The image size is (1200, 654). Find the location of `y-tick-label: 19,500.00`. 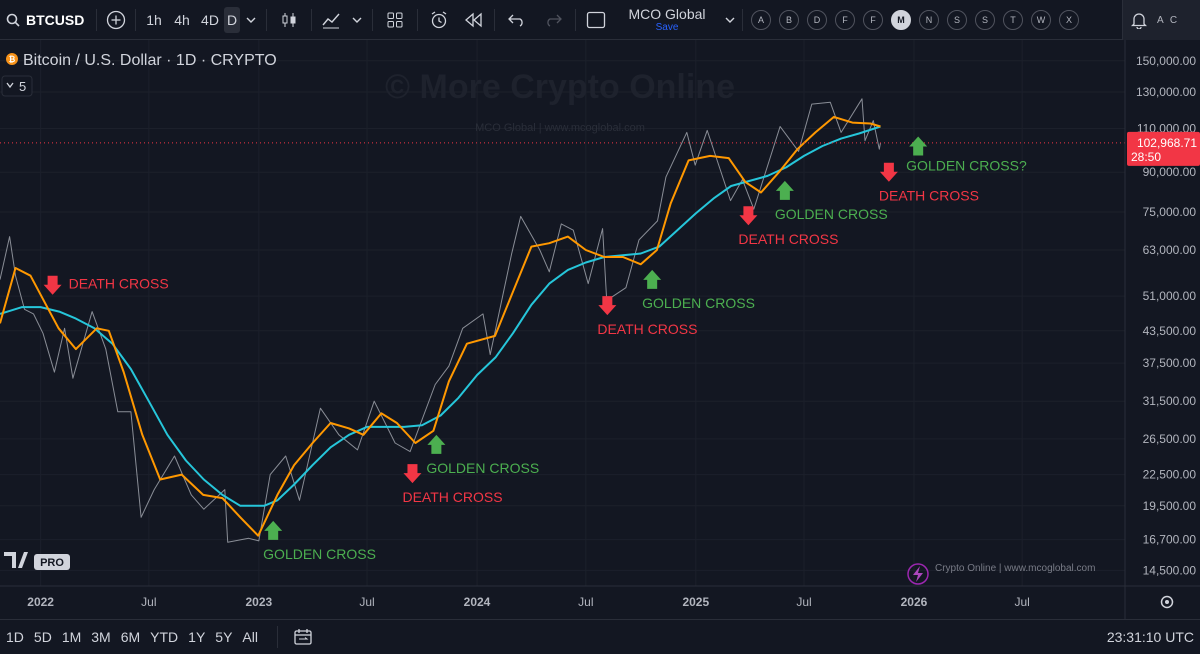

y-tick-label: 19,500.00 is located at coordinates (1170, 506).